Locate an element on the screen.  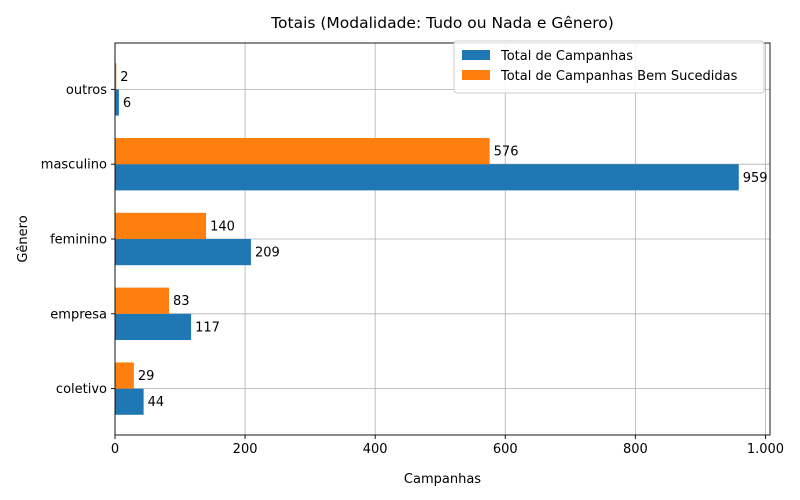
x-tick-label: 1.000 is located at coordinates (765, 449).